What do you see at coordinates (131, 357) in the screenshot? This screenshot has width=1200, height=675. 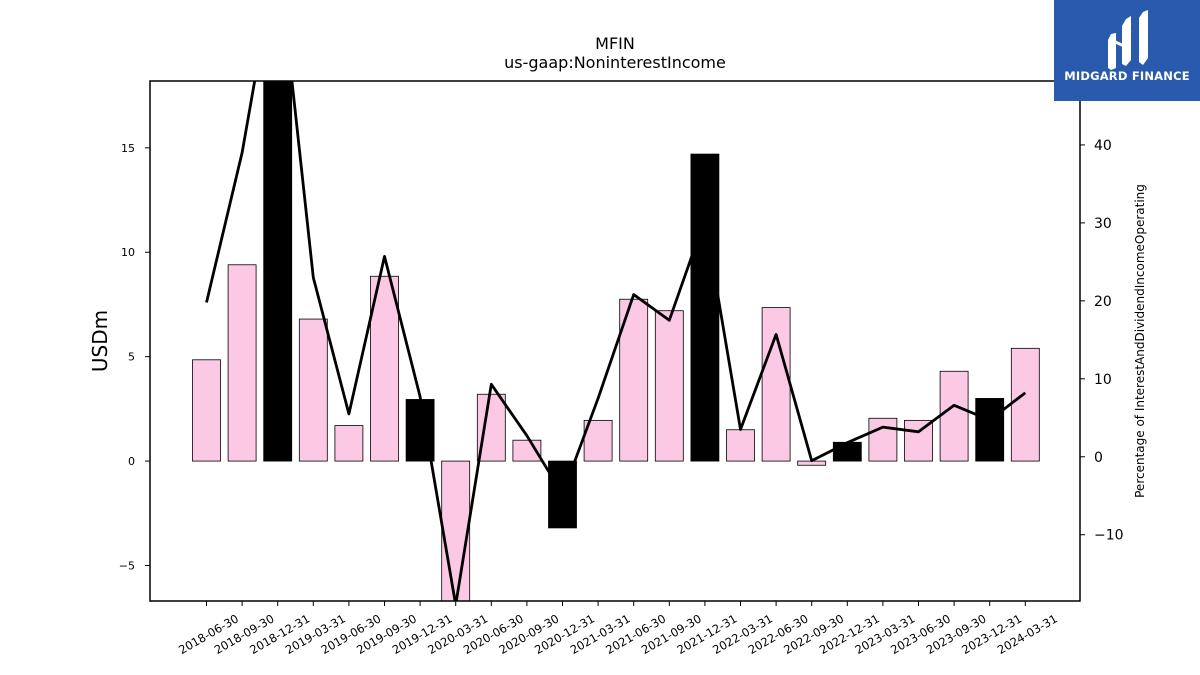 I see `y-tick-label: 5` at bounding box center [131, 357].